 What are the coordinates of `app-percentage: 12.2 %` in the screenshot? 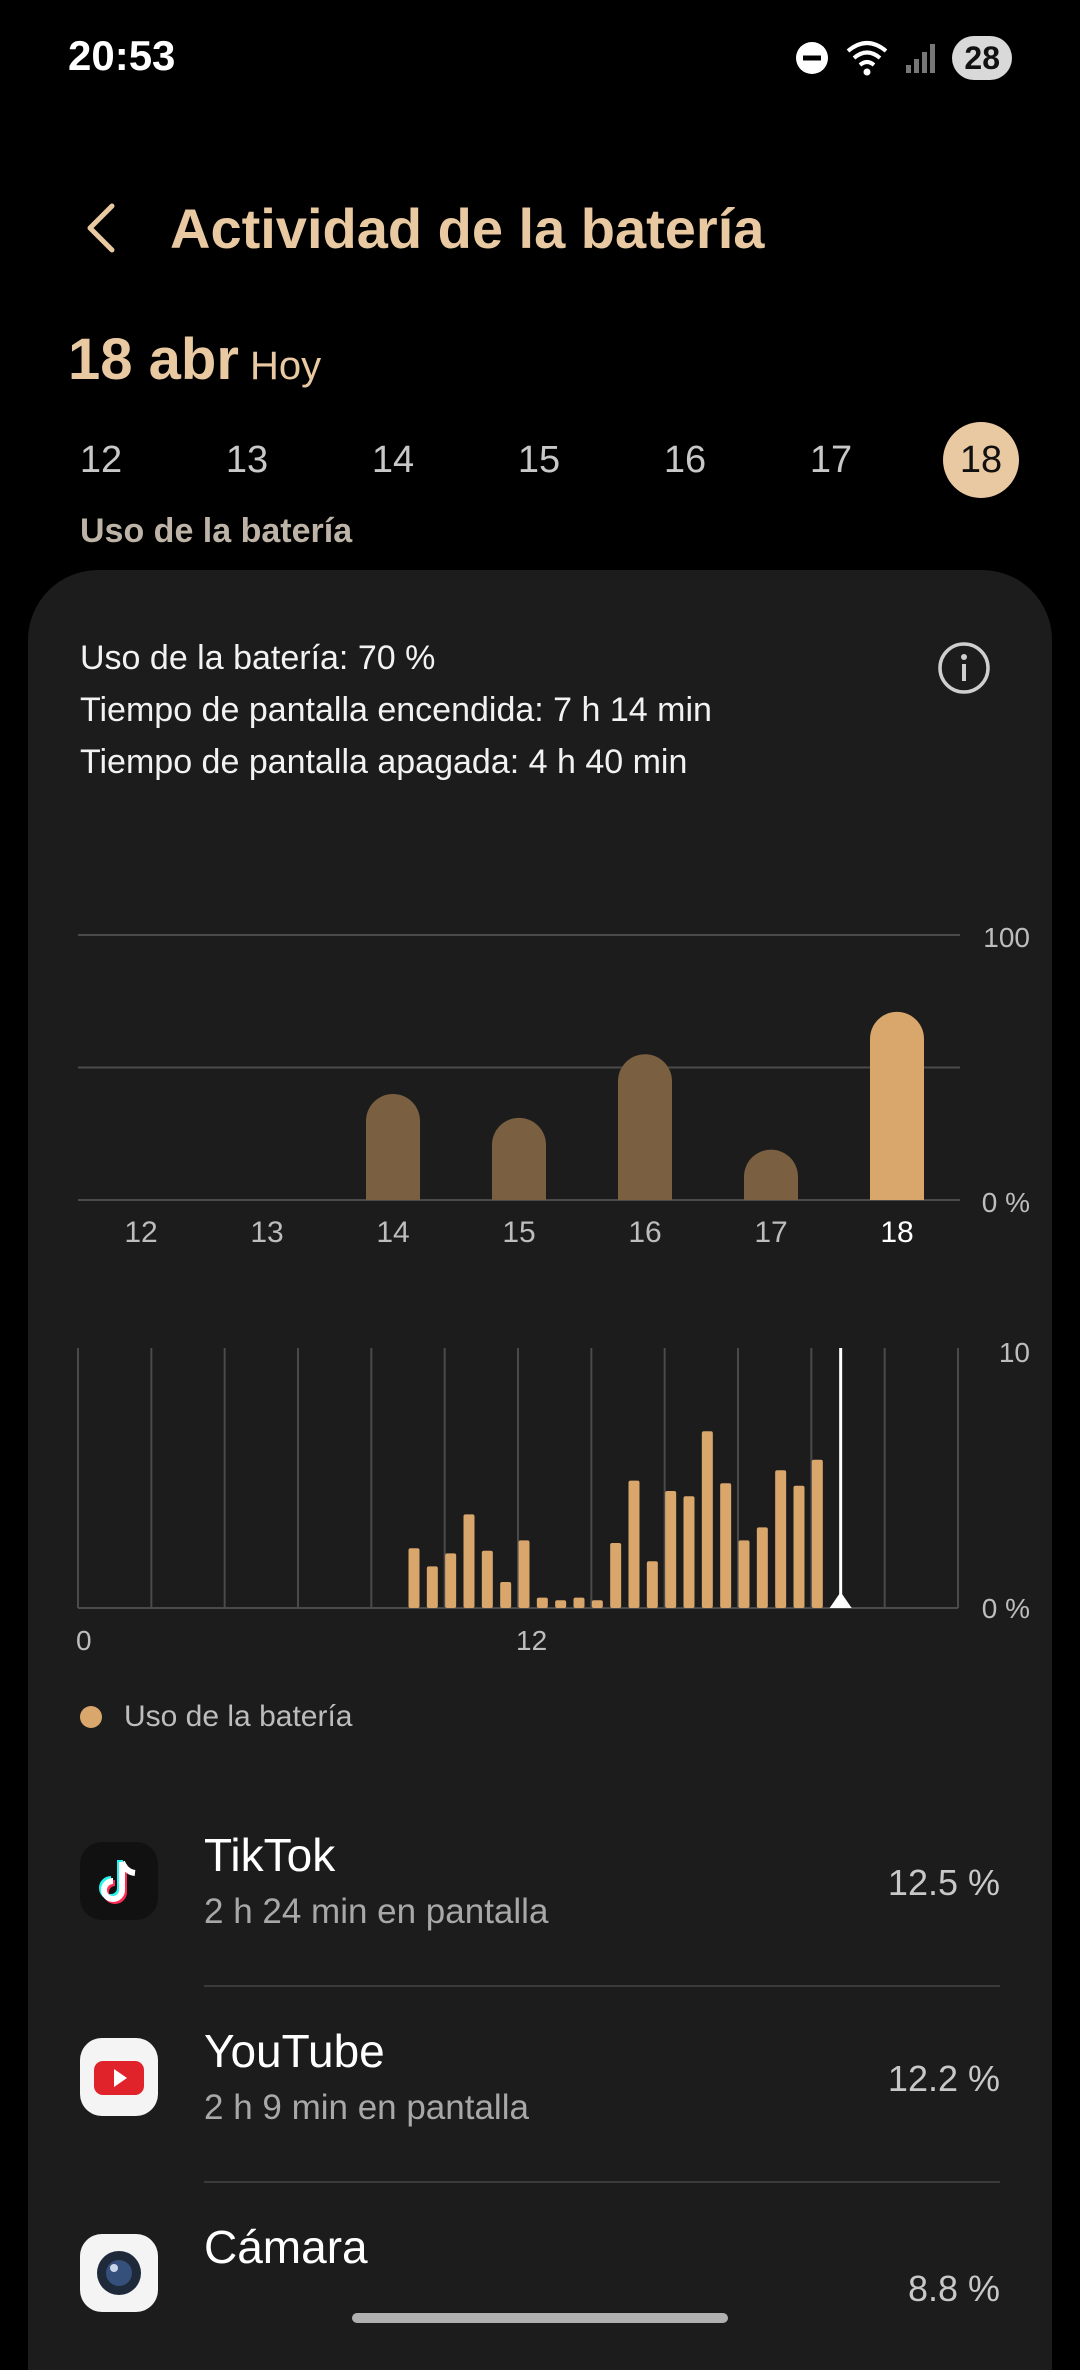 It's located at (943, 2078).